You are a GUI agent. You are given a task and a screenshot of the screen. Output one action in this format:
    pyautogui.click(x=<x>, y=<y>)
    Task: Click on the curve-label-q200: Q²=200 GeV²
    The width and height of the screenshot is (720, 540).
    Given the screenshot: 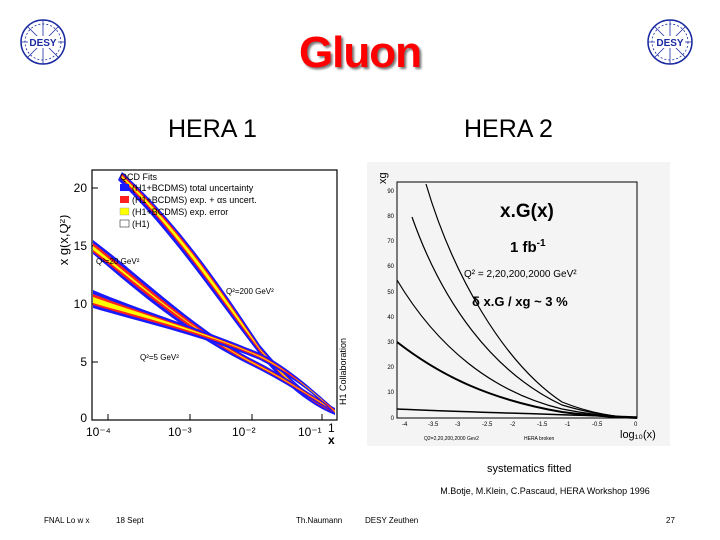 What is the action you would take?
    pyautogui.click(x=250, y=291)
    